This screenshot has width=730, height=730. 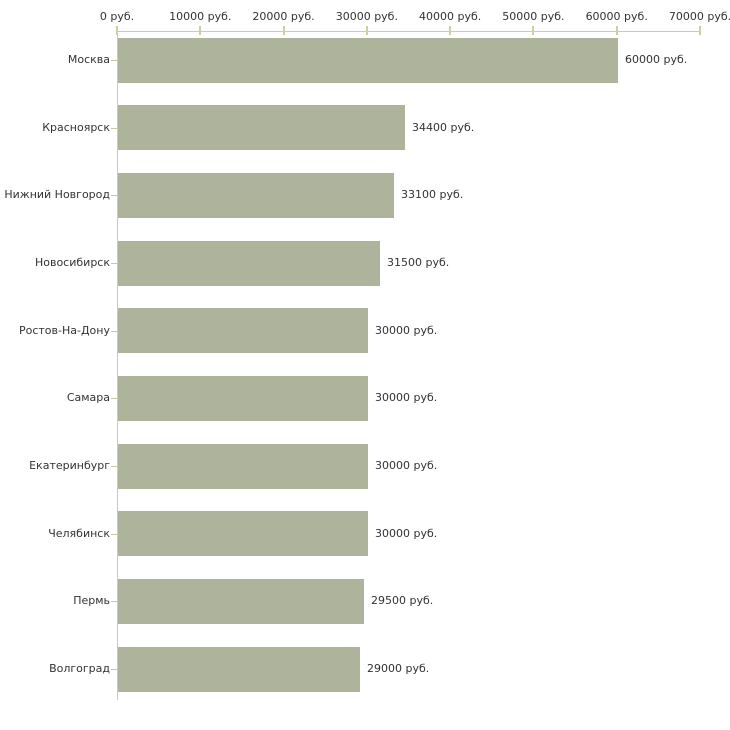 What do you see at coordinates (64, 330) in the screenshot?
I see `category-label: Ростов-На-Дону` at bounding box center [64, 330].